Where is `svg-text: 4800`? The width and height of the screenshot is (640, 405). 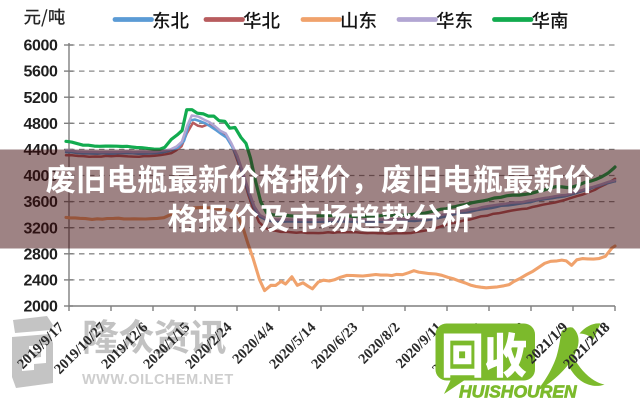
svg-text: 4800 is located at coordinates (41, 124).